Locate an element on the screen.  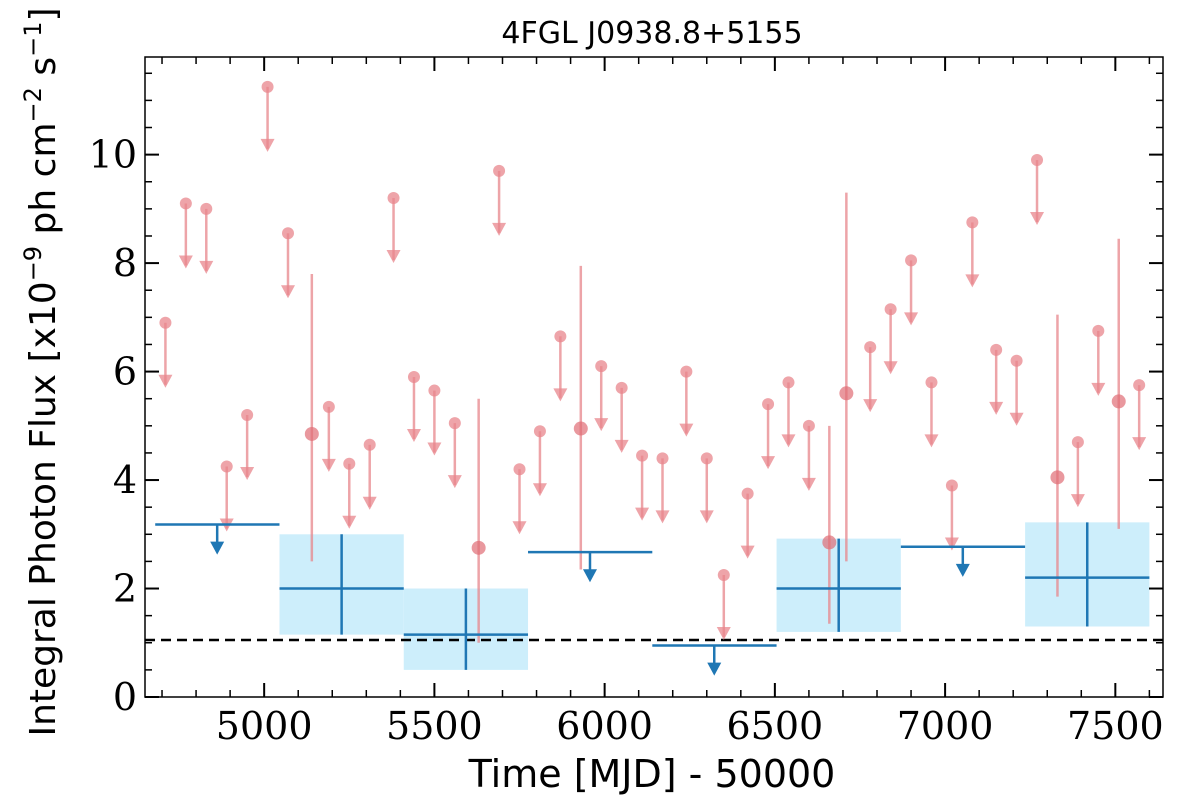
y-tick-label: 10 is located at coordinates (113, 155).